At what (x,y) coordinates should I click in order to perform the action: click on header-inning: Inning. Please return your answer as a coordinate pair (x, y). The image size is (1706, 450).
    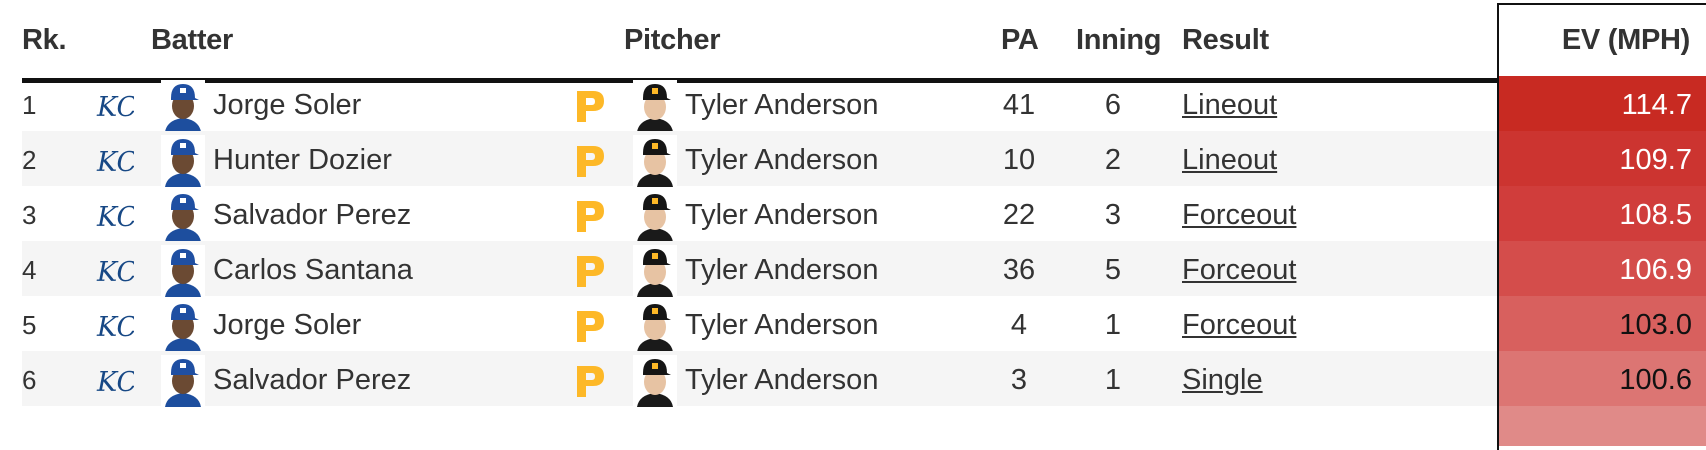
    Looking at the image, I should click on (1119, 40).